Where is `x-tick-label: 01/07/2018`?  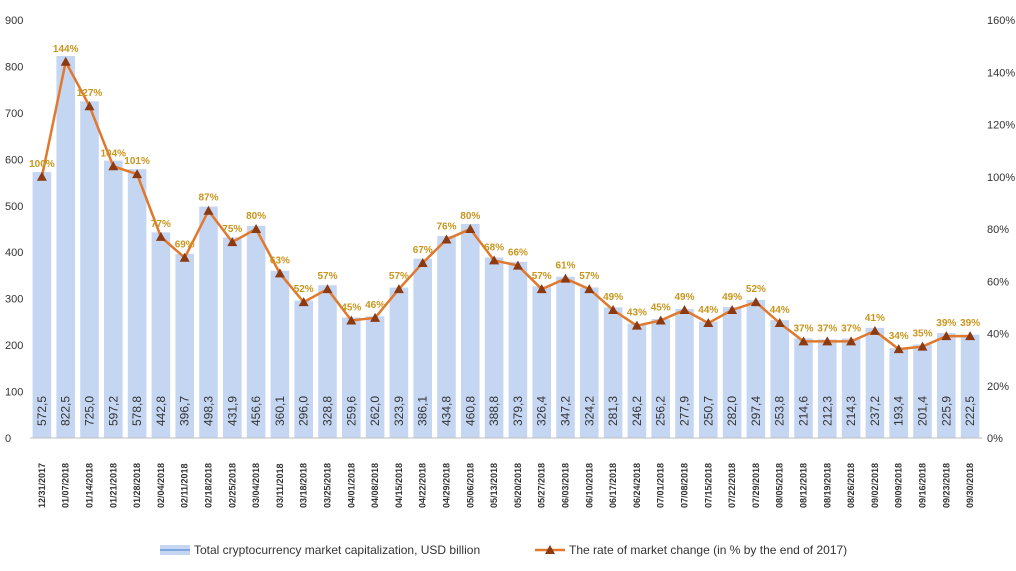
x-tick-label: 01/07/2018 is located at coordinates (66, 485).